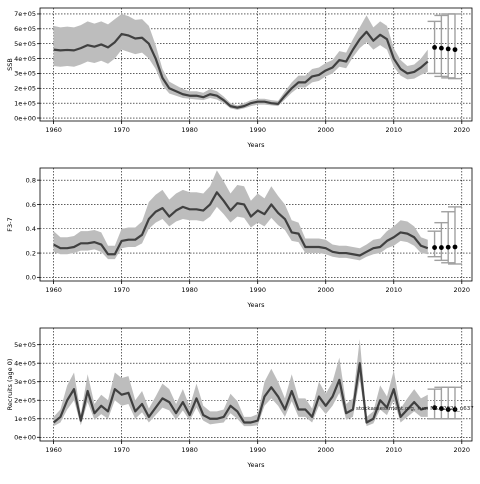  Describe the element at coordinates (10, 224) in the screenshot. I see `y-axis-label: F3-7` at that location.